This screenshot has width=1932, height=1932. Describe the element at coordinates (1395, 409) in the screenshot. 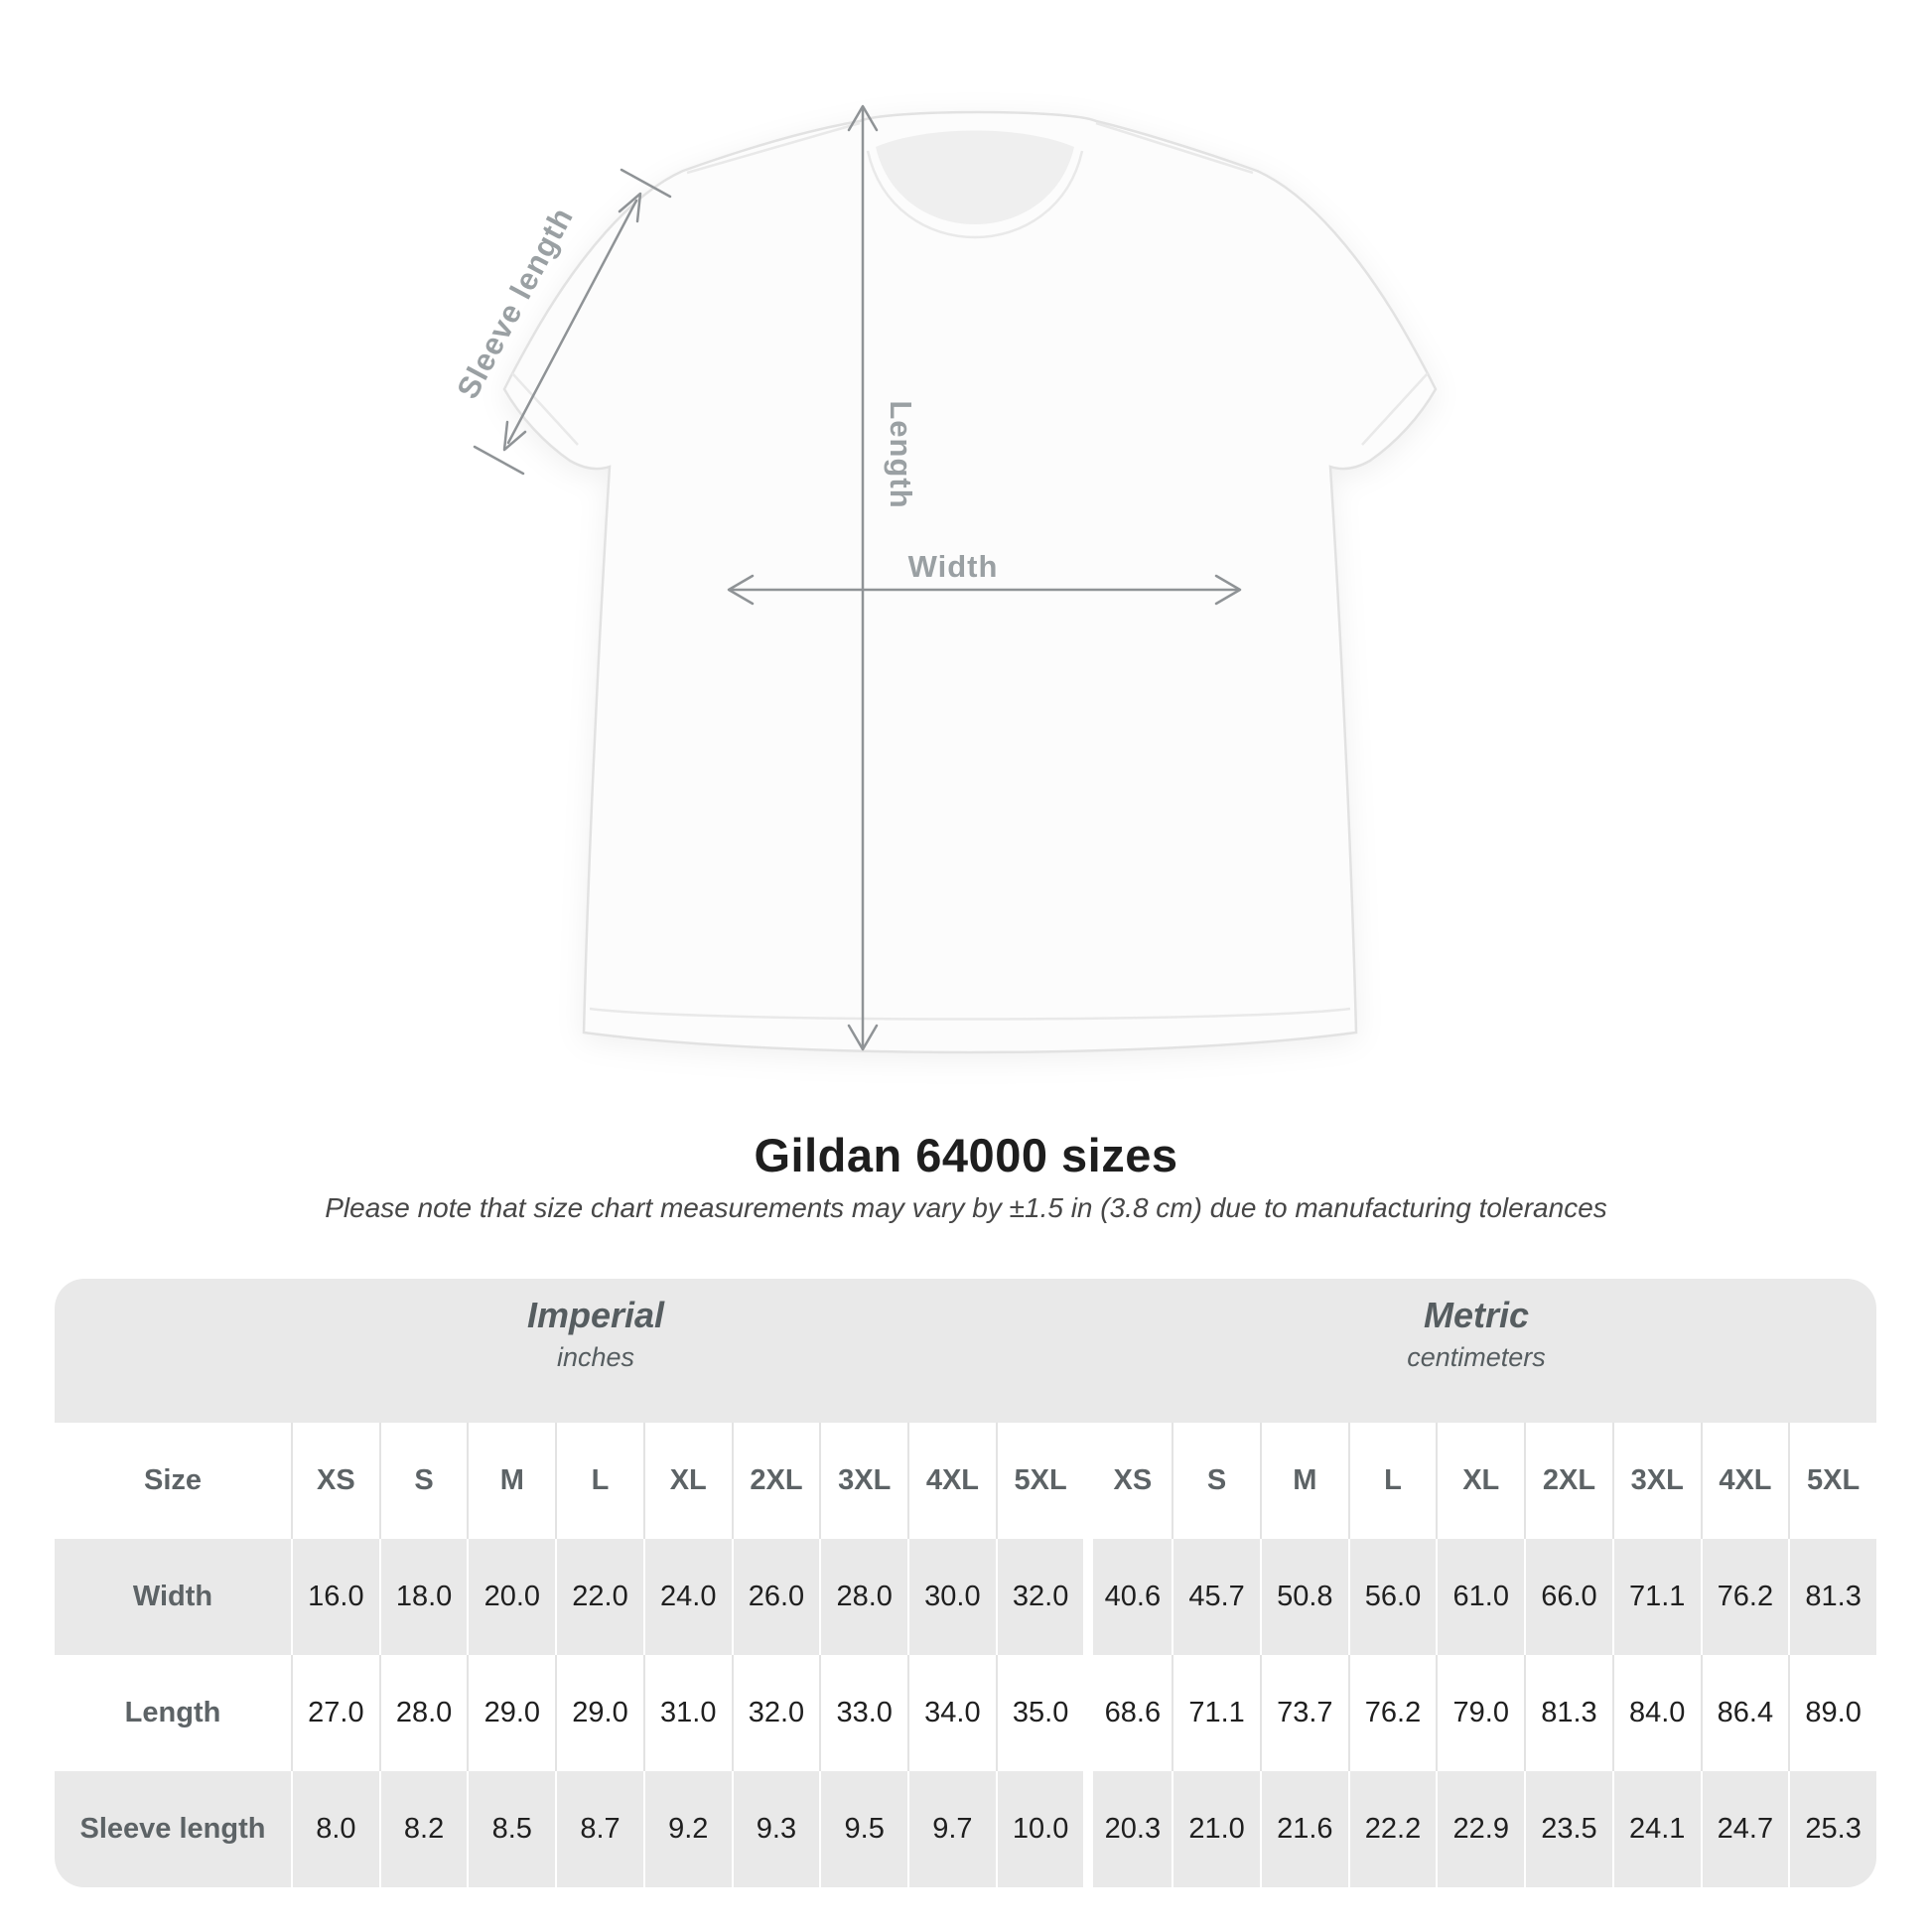

I see `right-sleeve-hem-seam` at that location.